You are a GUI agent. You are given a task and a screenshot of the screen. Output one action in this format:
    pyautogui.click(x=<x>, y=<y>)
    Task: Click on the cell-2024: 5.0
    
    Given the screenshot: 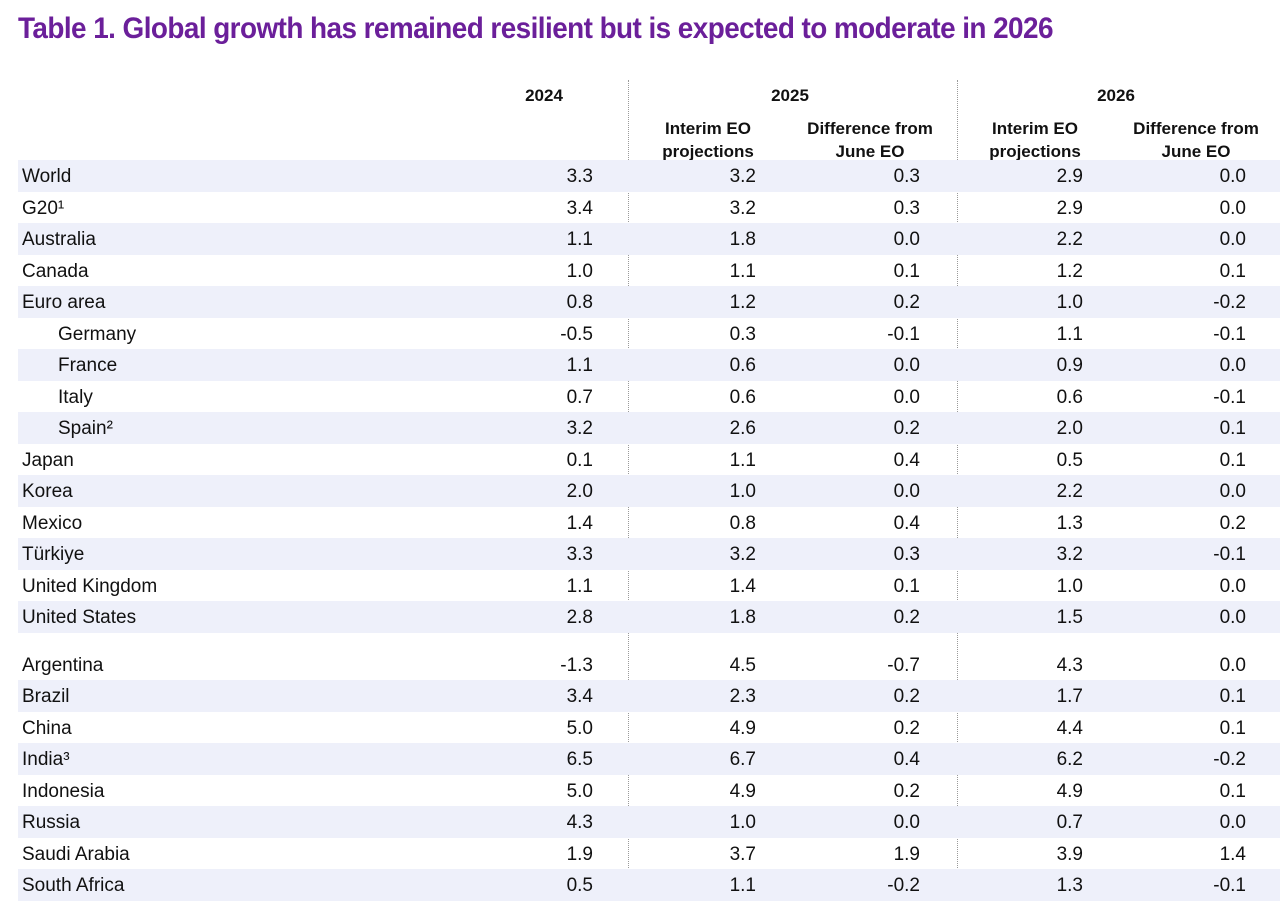 What is the action you would take?
    pyautogui.click(x=579, y=728)
    